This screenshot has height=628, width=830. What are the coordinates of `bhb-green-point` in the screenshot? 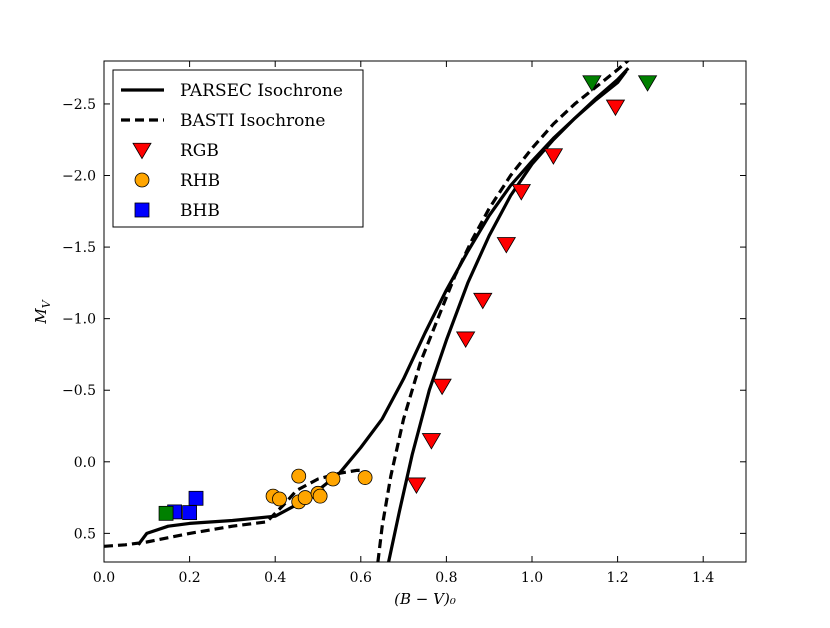 It's located at (166, 513).